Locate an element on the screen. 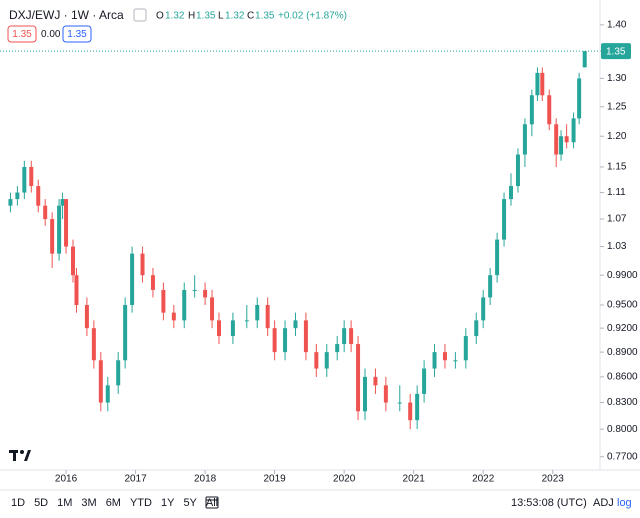  range-button: 3M is located at coordinates (88, 503).